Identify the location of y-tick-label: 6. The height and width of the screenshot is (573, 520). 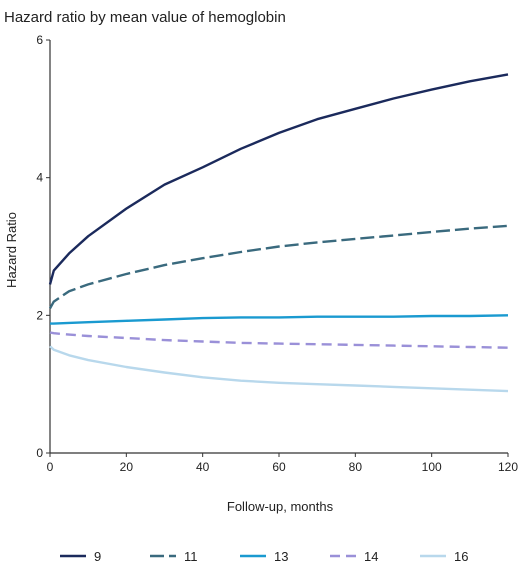
(39, 40).